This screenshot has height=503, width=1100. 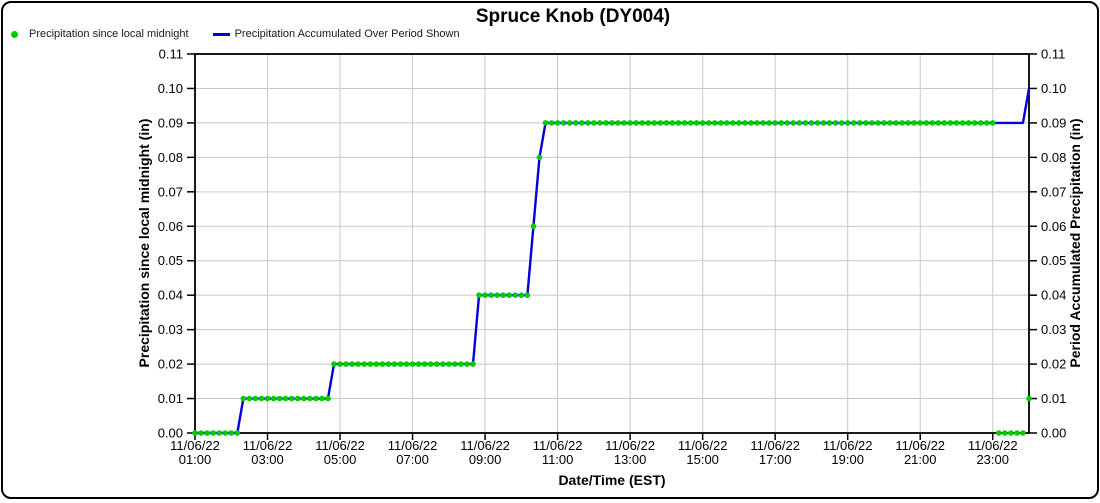 I want to click on legend-dot-marker, so click(x=14, y=34).